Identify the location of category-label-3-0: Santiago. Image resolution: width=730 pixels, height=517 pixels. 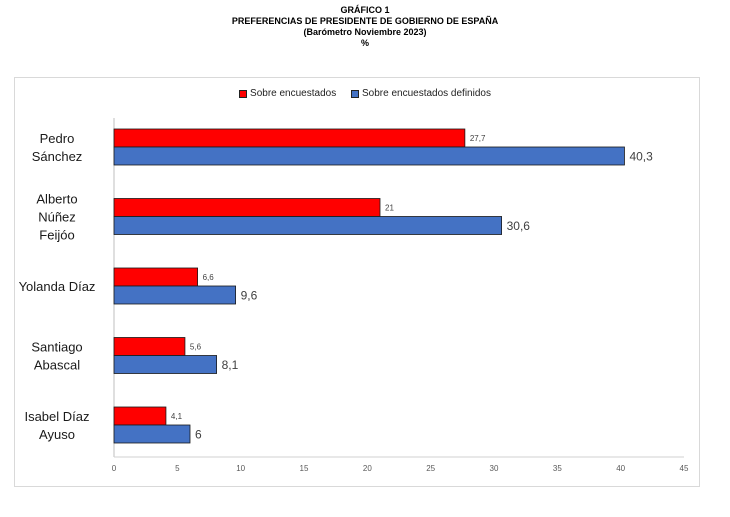
(56, 347).